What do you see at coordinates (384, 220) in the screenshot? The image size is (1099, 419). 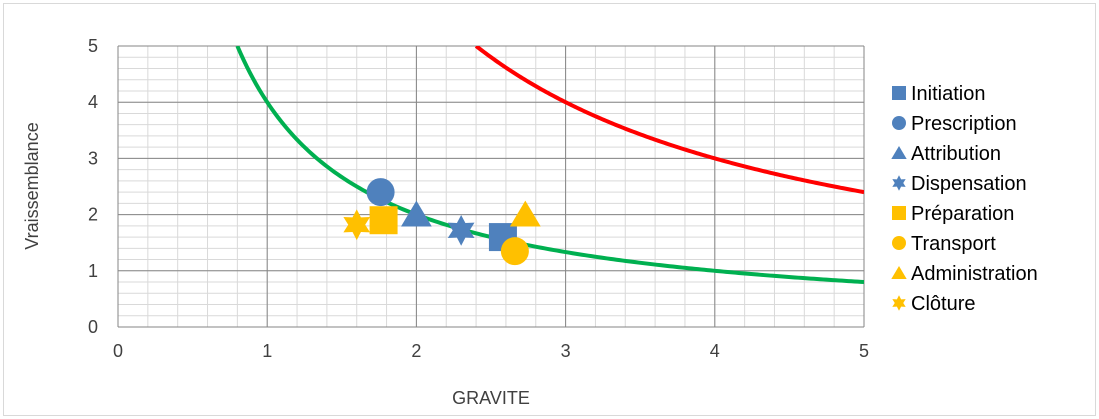 I see `data-point-preparation` at bounding box center [384, 220].